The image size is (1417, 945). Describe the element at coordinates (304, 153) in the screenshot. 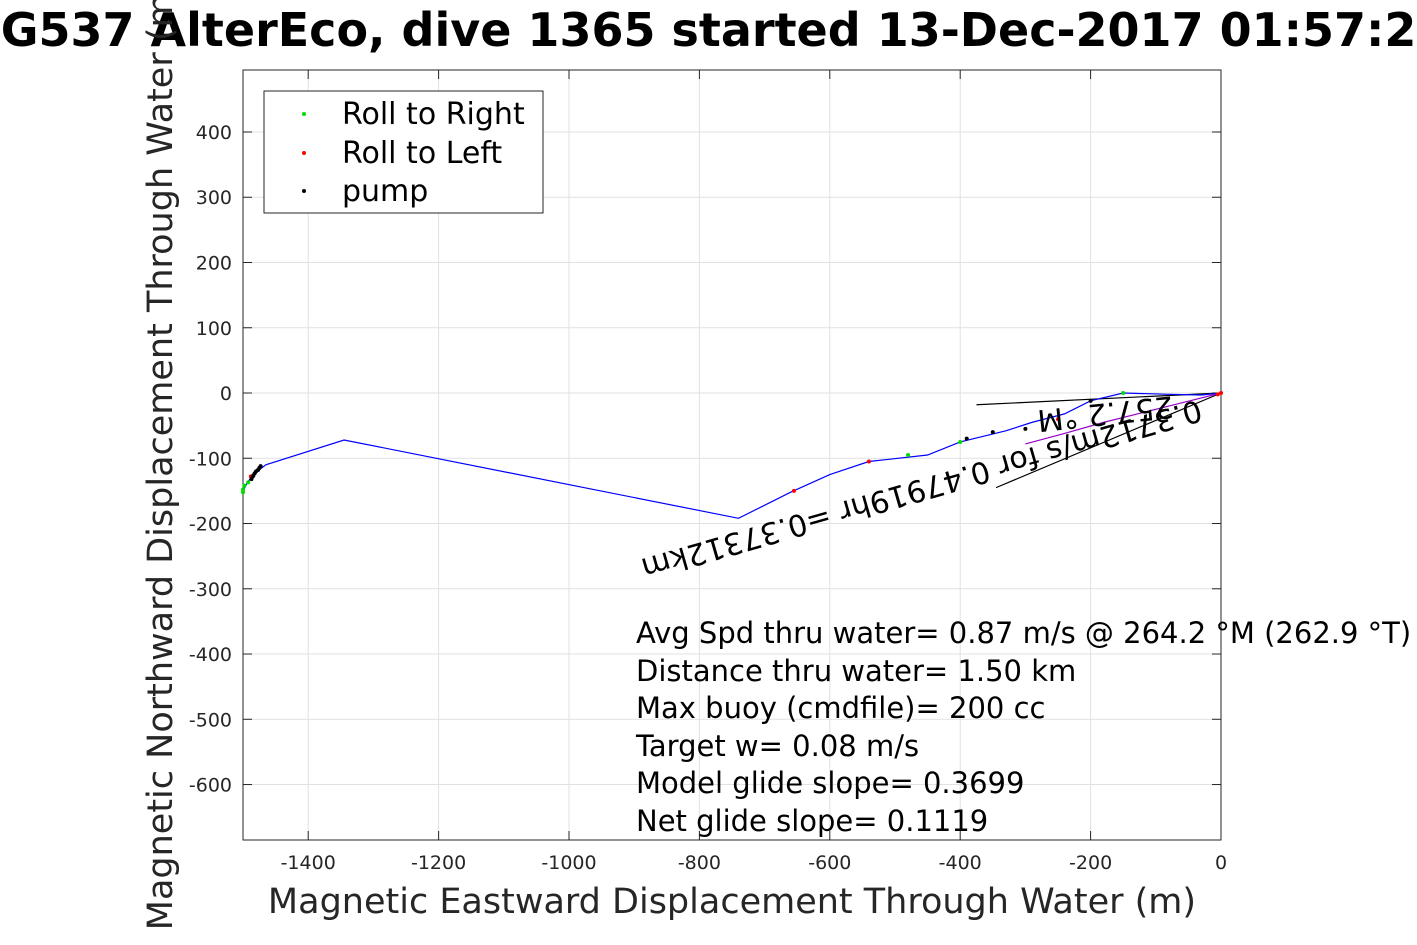

I see `legend-marker-roll-left` at that location.